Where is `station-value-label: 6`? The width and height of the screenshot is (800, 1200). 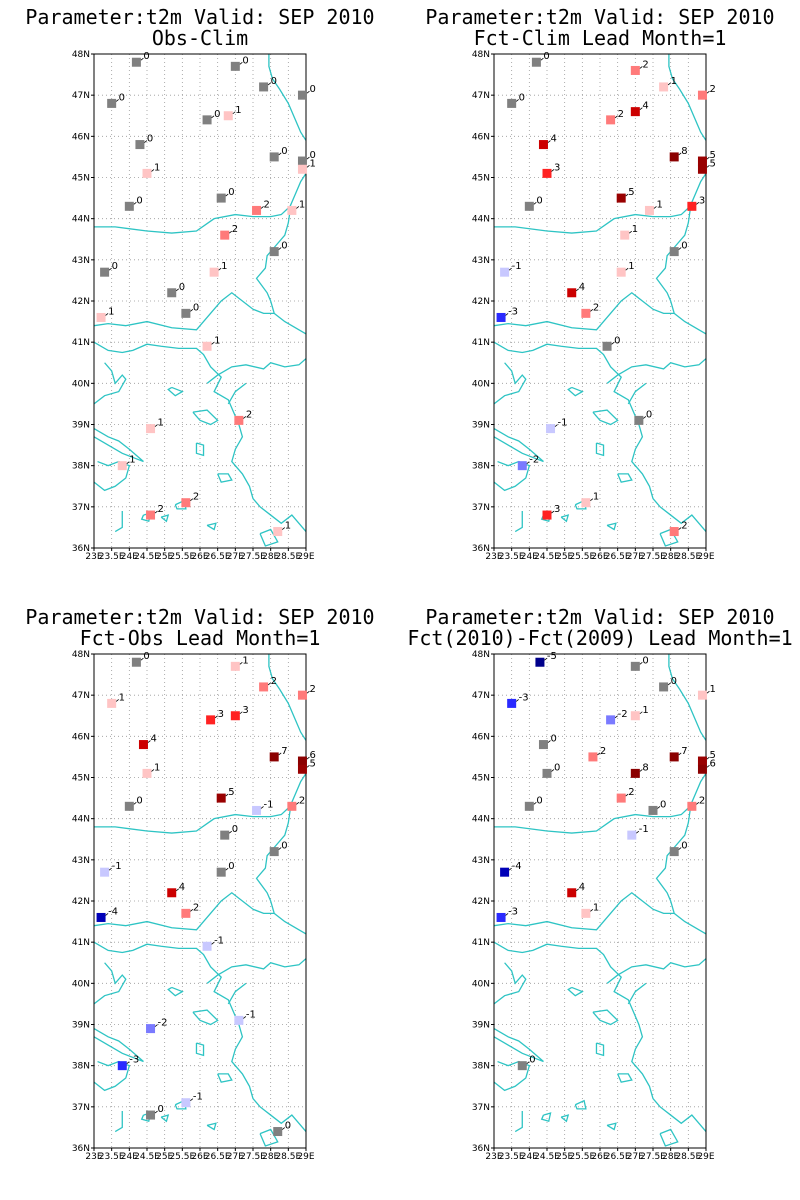 station-value-label: 6 is located at coordinates (712, 763).